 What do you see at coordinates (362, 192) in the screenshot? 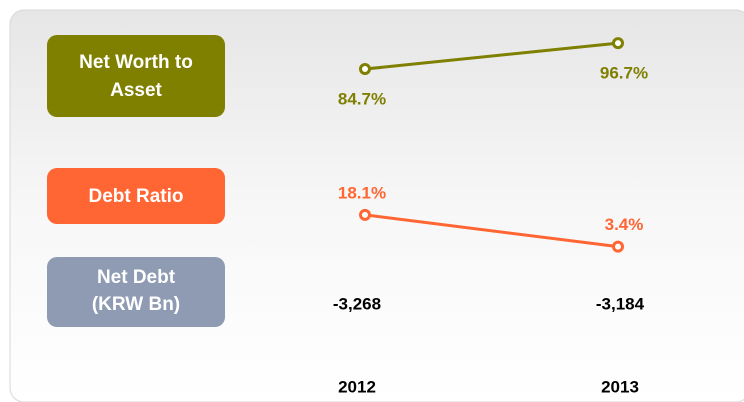
I see `value-label: 18.1%` at bounding box center [362, 192].